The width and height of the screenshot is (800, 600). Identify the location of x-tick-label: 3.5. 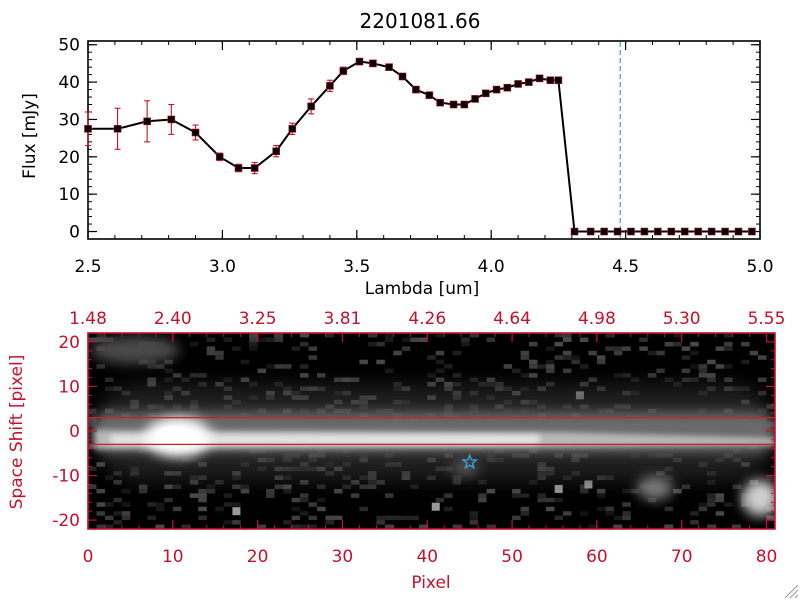
(356, 267).